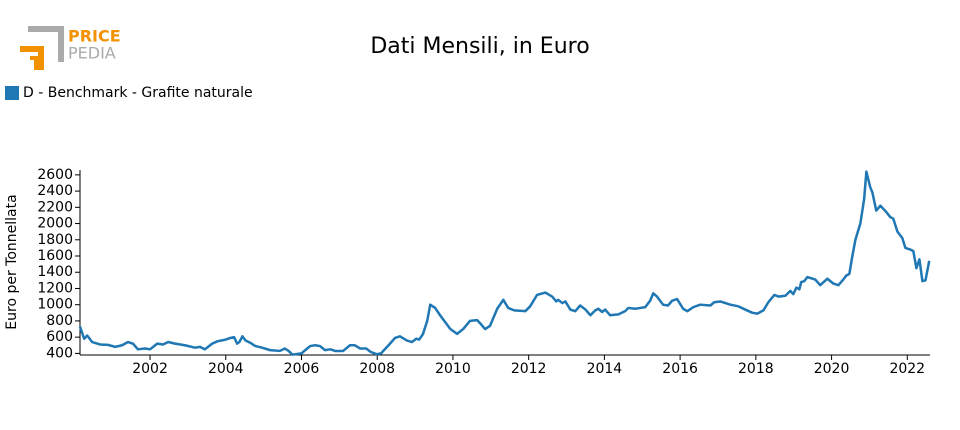 The image size is (960, 430). I want to click on x-tick-label: 2002, so click(150, 369).